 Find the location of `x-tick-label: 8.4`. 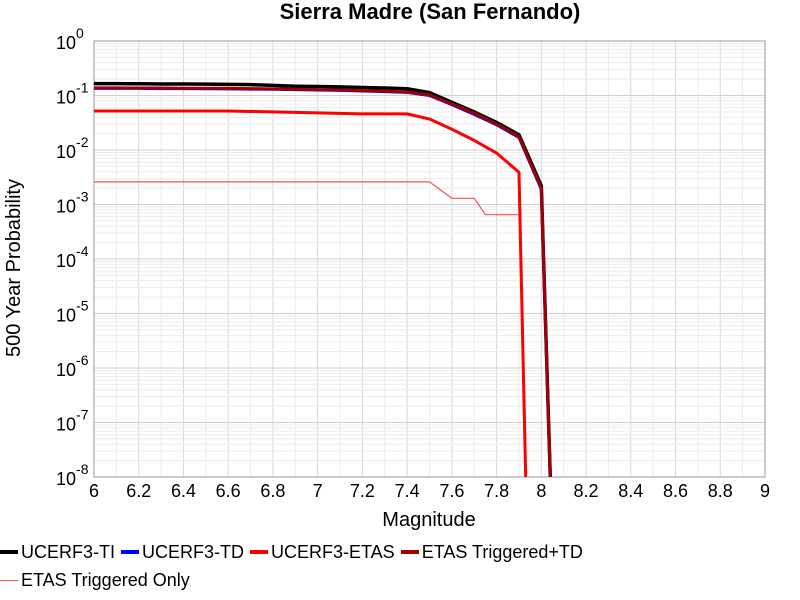

x-tick-label: 8.4 is located at coordinates (630, 491).